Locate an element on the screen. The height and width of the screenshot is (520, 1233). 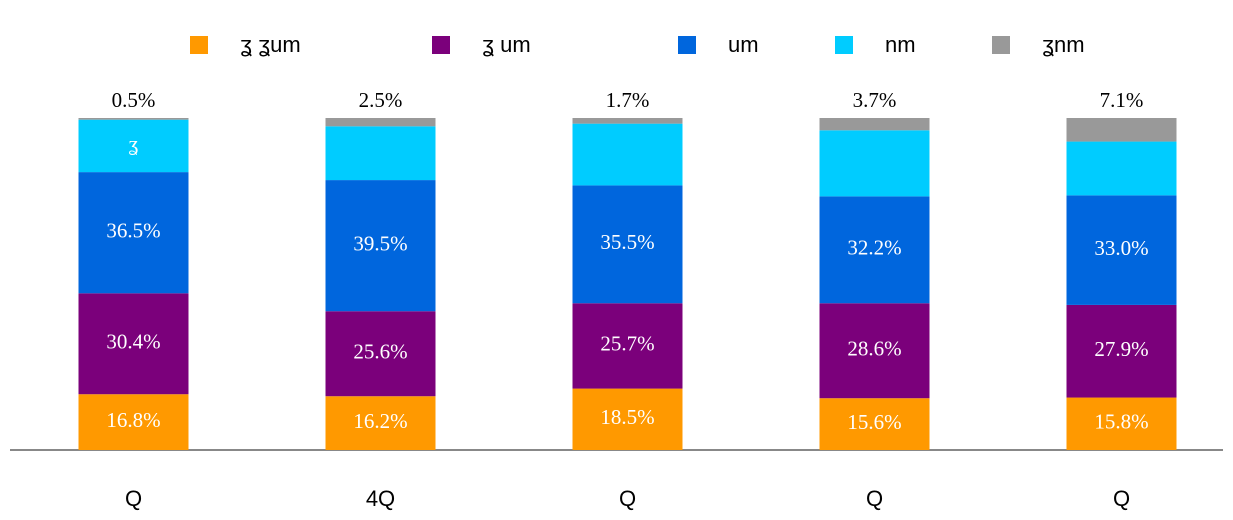
data-label: 3.7% is located at coordinates (875, 100).